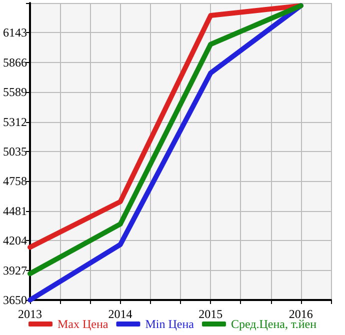  I want to click on legend-label: Max Цена, so click(83, 324).